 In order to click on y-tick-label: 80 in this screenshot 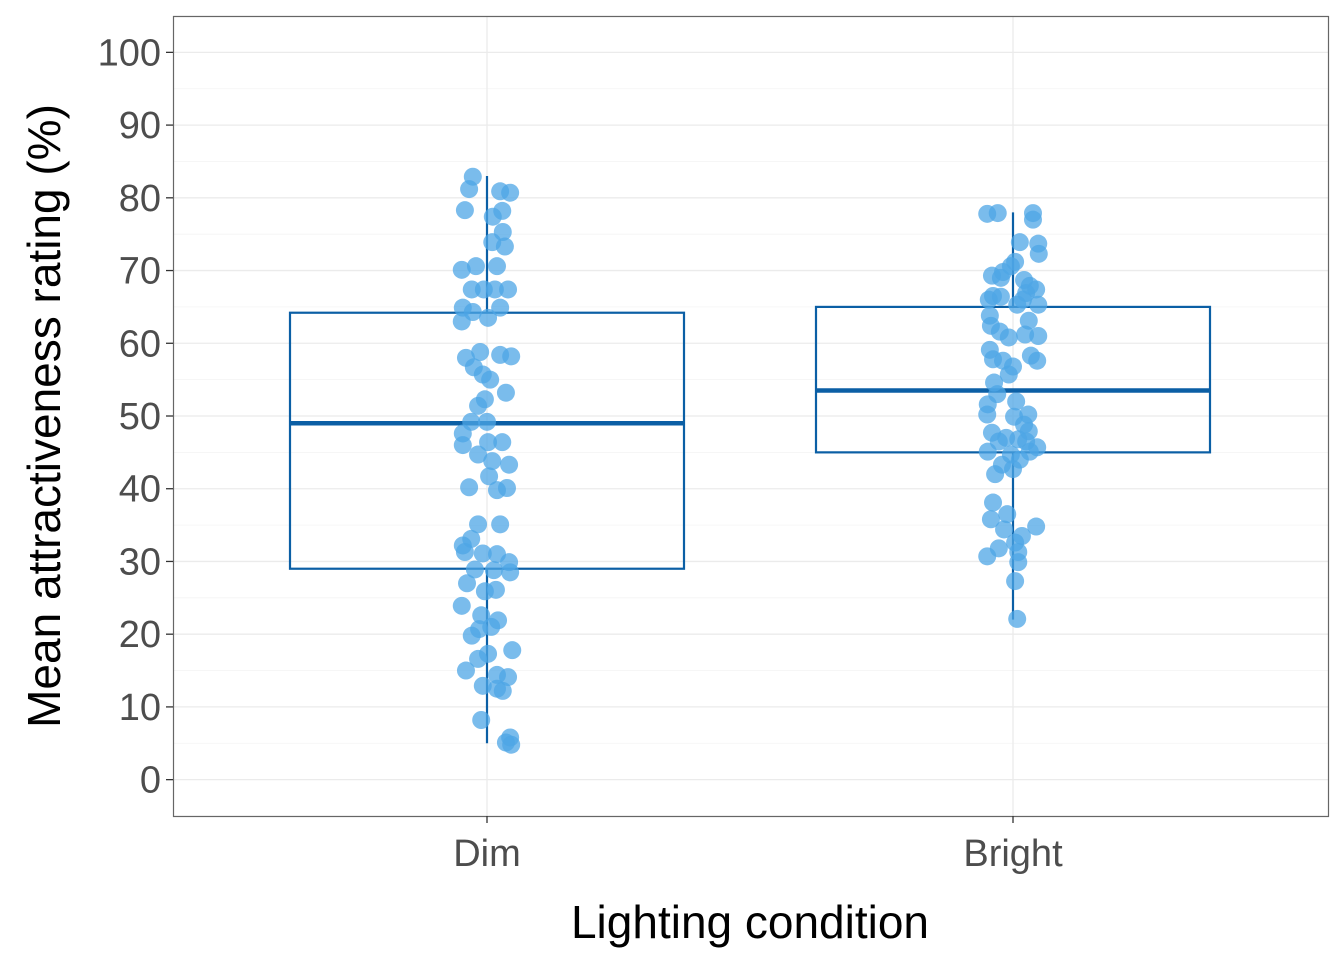, I will do `click(140, 199)`.